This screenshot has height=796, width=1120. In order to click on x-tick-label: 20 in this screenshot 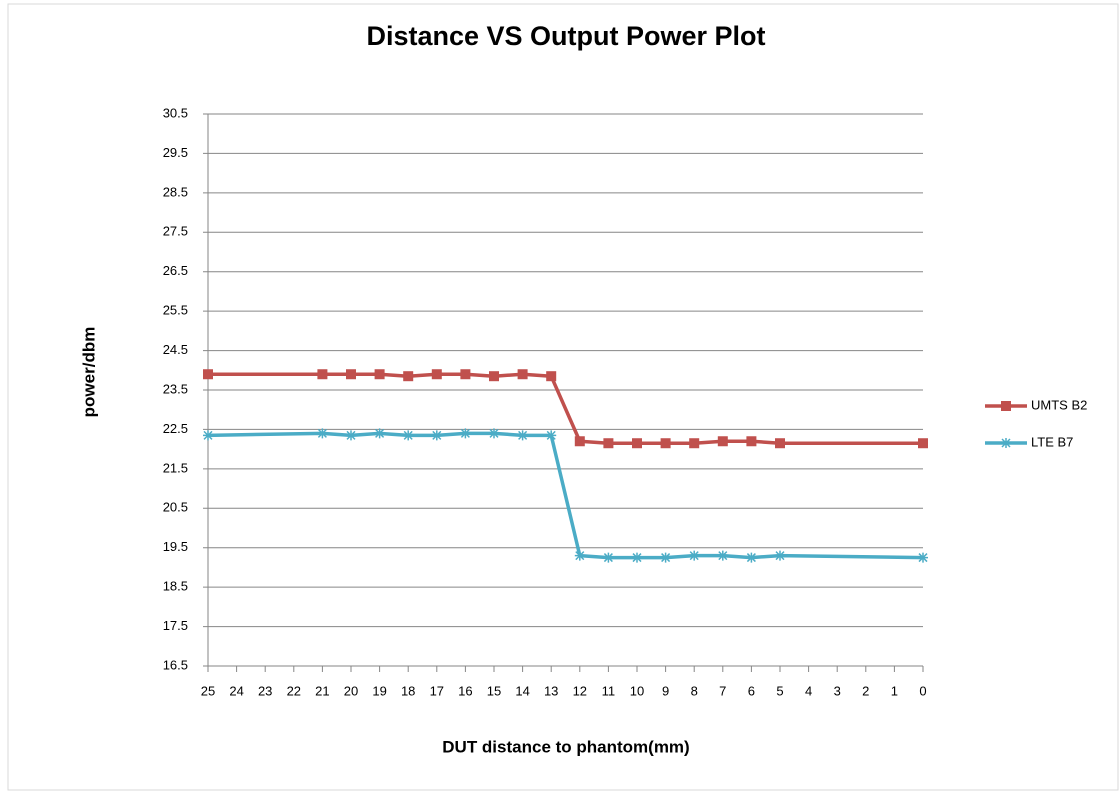, I will do `click(351, 690)`.